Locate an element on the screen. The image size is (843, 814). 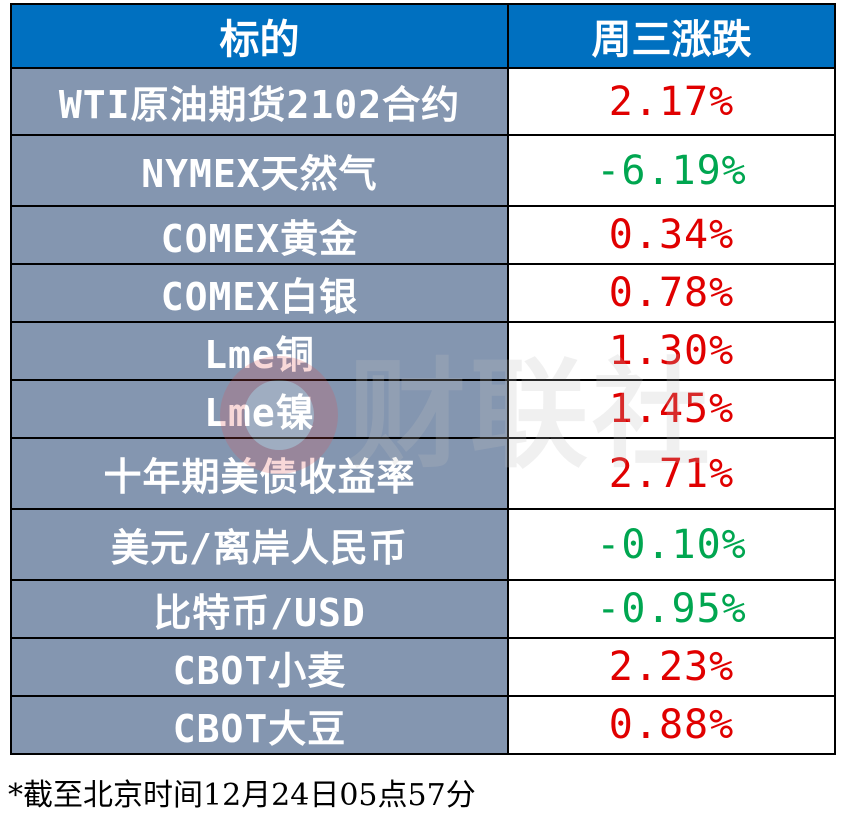
row-change: -6.19% is located at coordinates (671, 170).